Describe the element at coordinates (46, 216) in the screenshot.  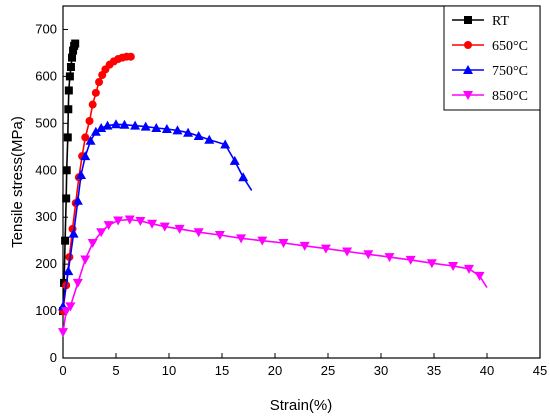
I see `y-tick-label: 300` at that location.